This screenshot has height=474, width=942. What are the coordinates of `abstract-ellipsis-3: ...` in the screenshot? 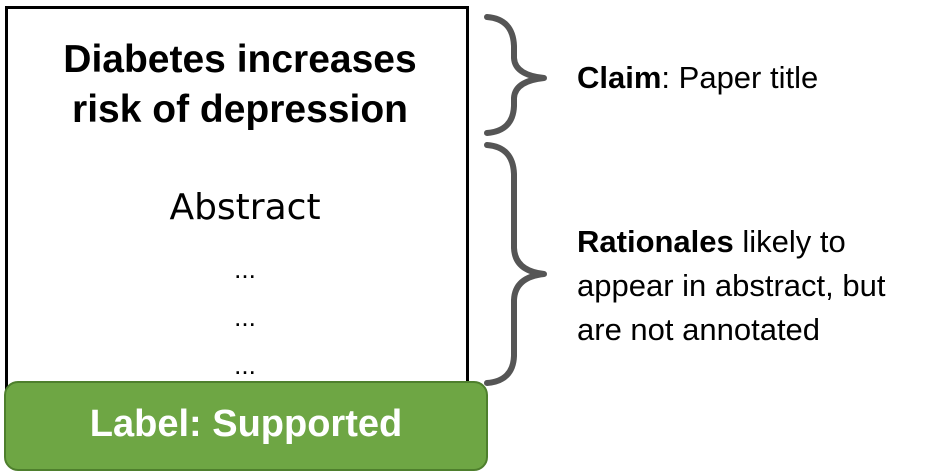 It's located at (245, 365).